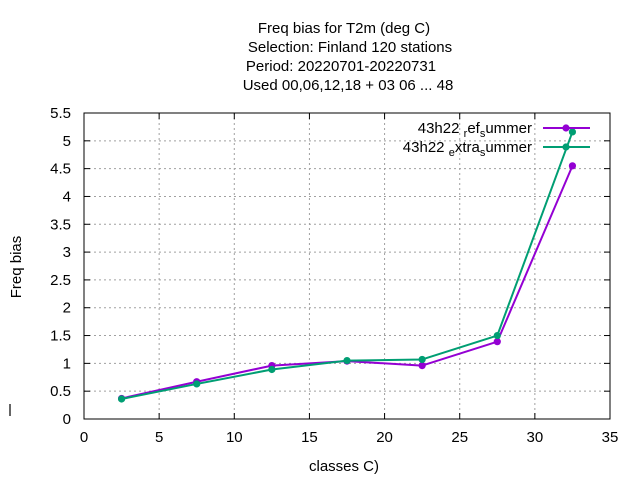 The image size is (640, 480). Describe the element at coordinates (67, 419) in the screenshot. I see `y-tick-label: 0` at that location.